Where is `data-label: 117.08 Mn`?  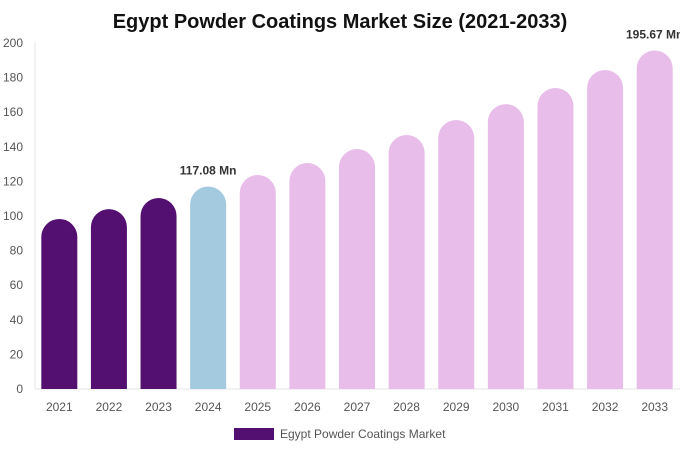 data-label: 117.08 Mn is located at coordinates (208, 170).